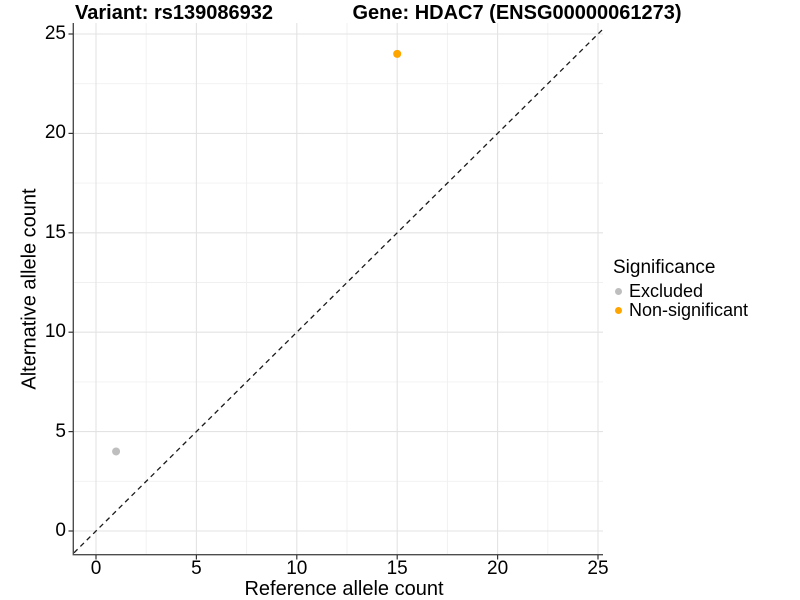  Describe the element at coordinates (666, 291) in the screenshot. I see `legend-item-label: Excluded` at that location.